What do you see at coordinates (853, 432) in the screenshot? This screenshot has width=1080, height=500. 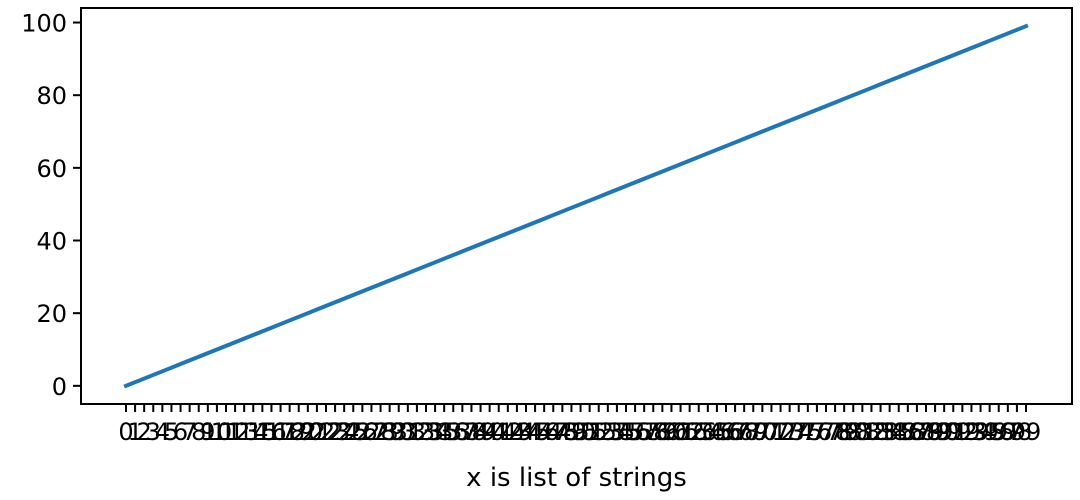 I see `x-tick-label: 80` at bounding box center [853, 432].